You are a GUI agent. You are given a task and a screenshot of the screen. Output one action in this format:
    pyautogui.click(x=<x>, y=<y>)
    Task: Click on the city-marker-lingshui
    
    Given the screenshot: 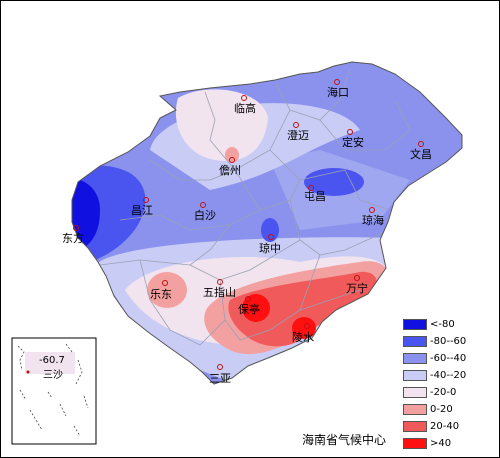 What is the action you would take?
    pyautogui.click(x=307, y=326)
    